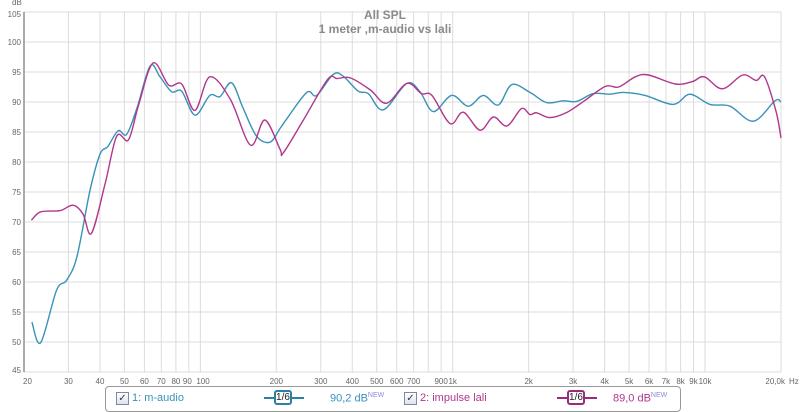  What do you see at coordinates (632, 398) in the screenshot?
I see `series-2-level-value: 89,0 dB` at bounding box center [632, 398].